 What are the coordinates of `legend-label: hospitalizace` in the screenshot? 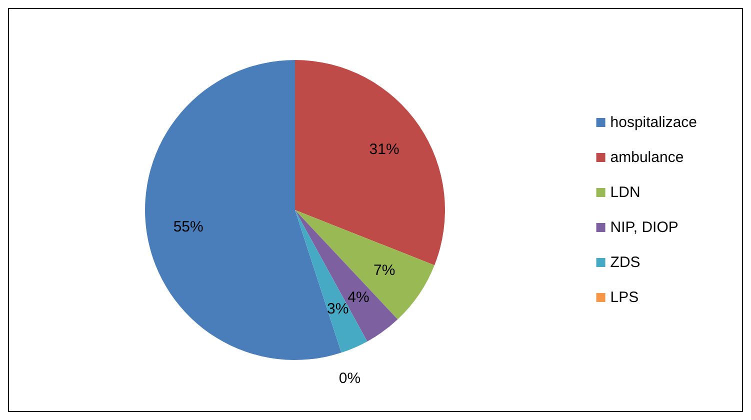 It's located at (653, 122).